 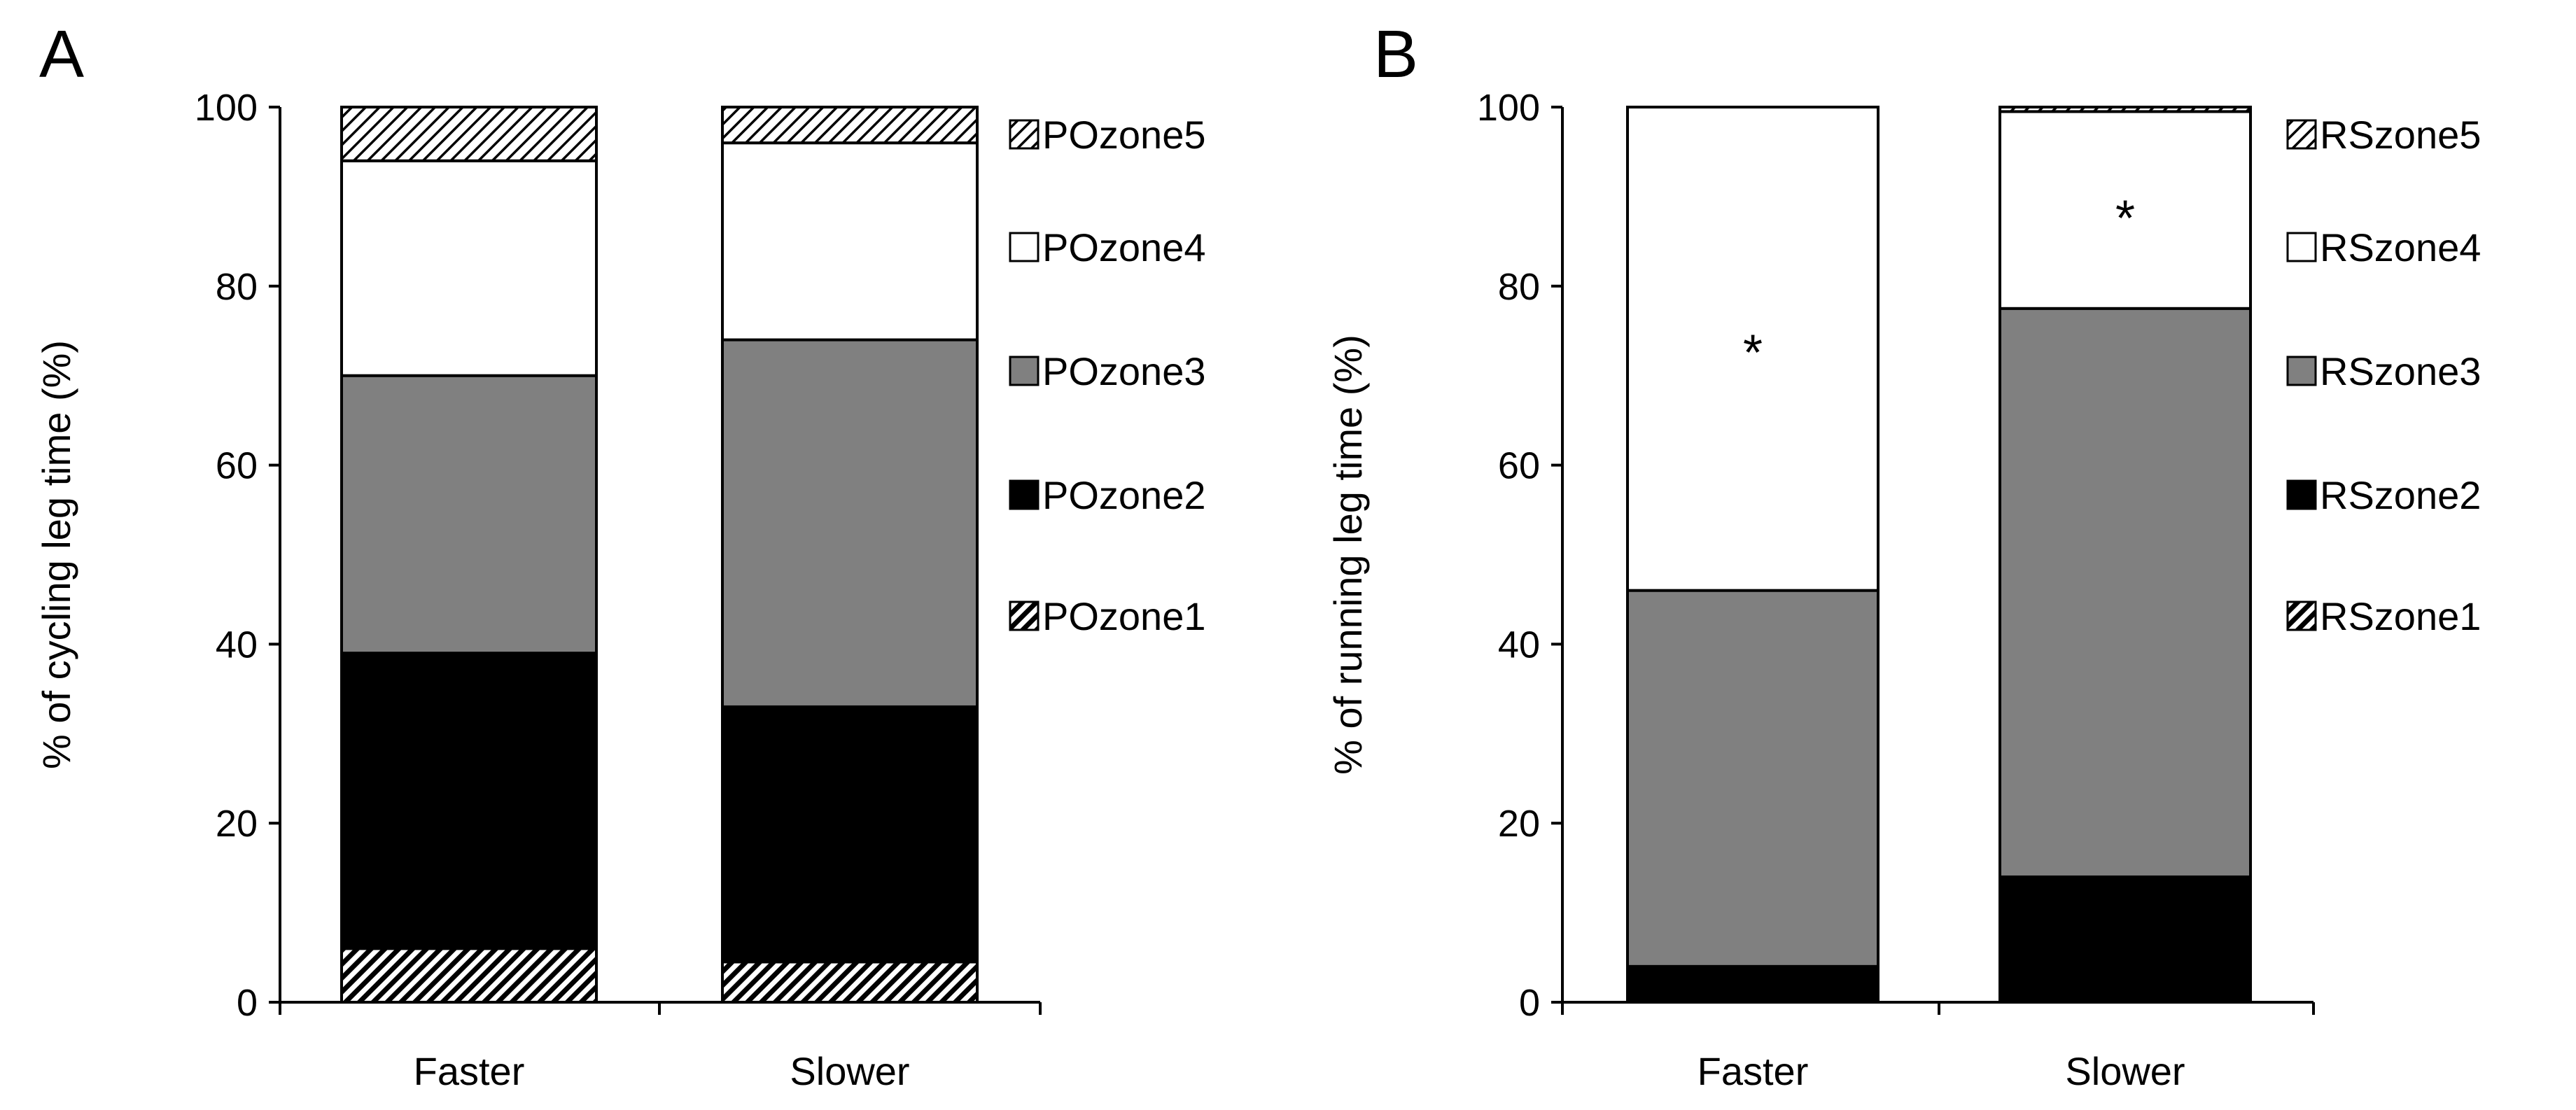 What do you see at coordinates (61, 54) in the screenshot?
I see `panel-label: A` at bounding box center [61, 54].